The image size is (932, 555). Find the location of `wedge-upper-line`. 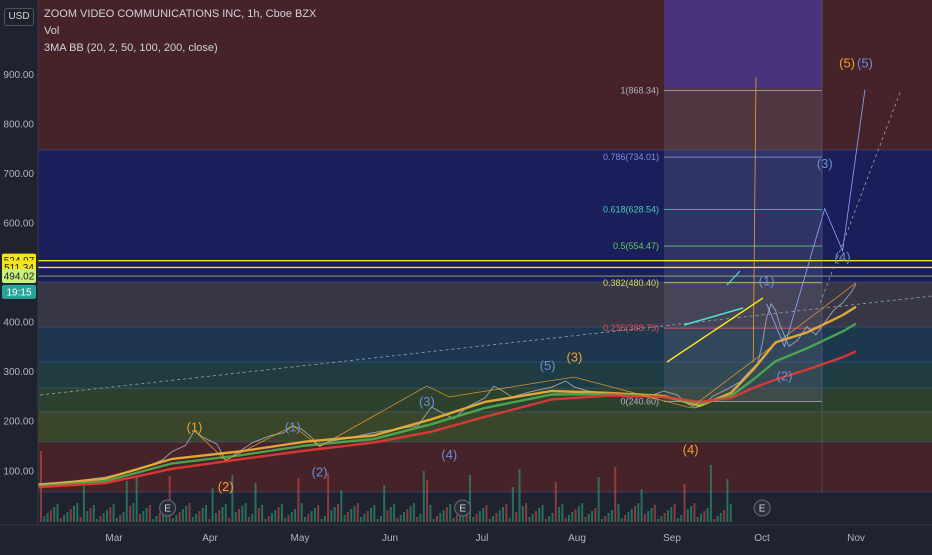

wedge-upper-line is located at coordinates (713, 316).